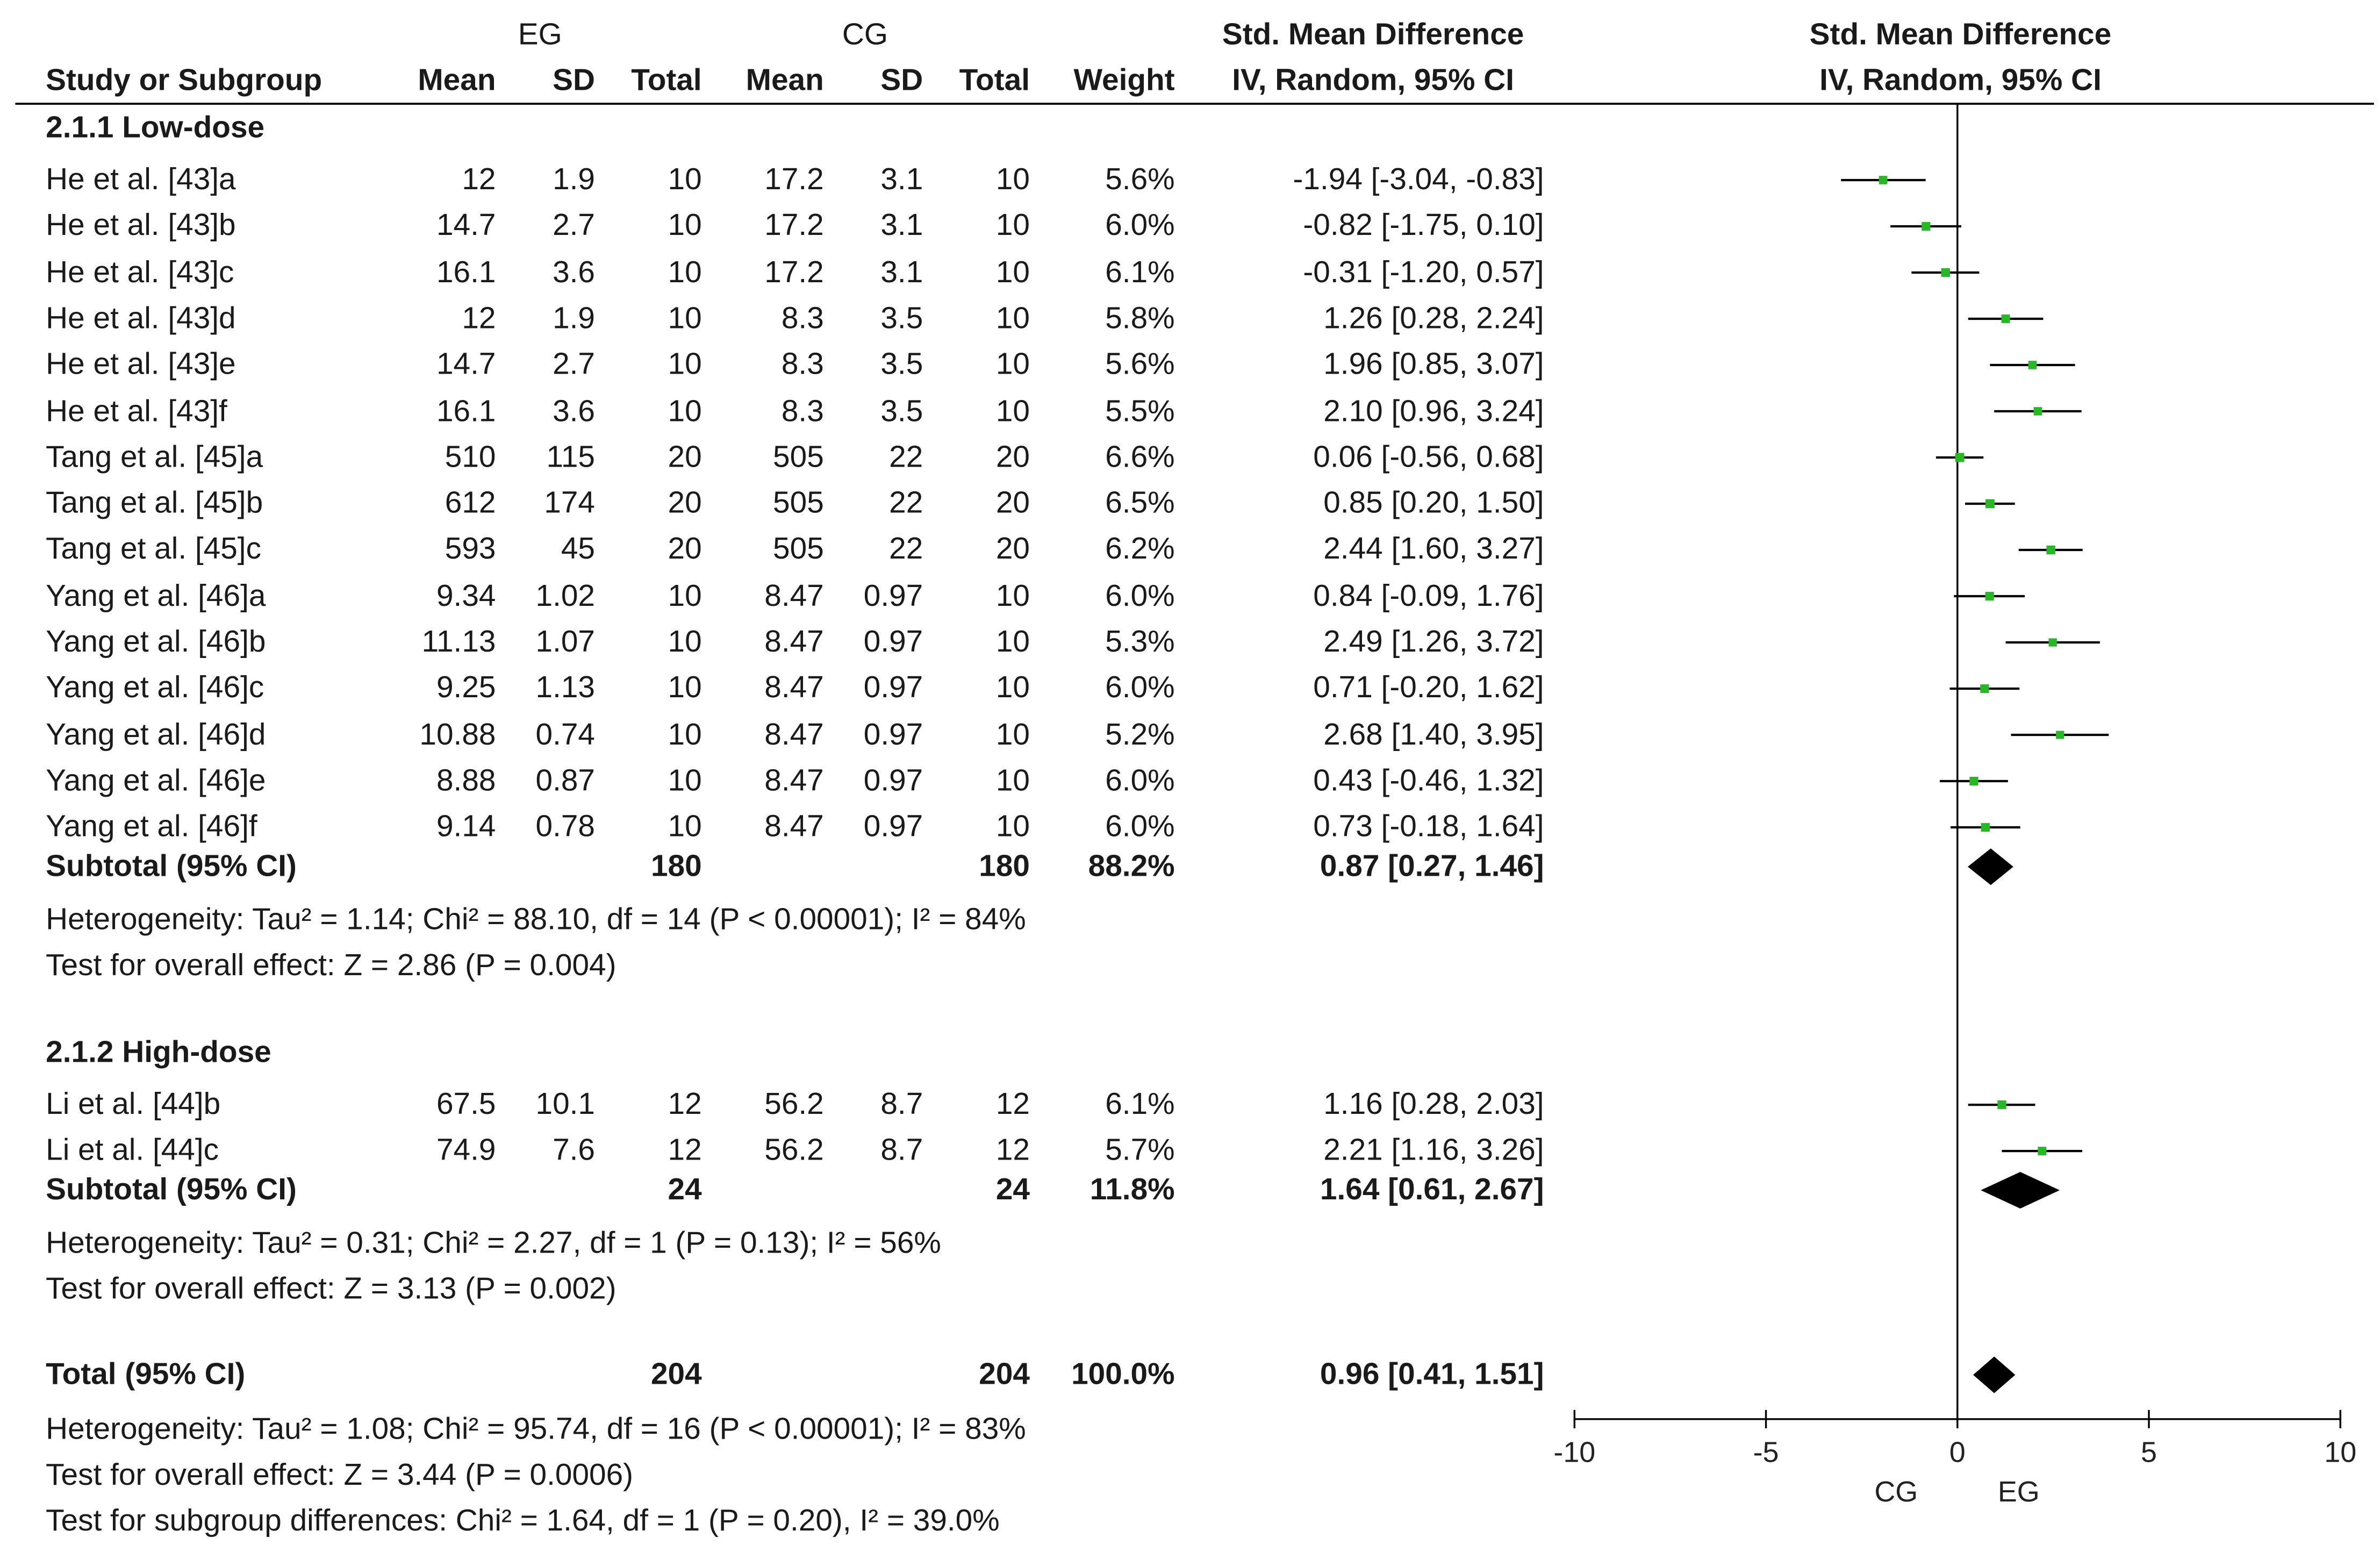  Describe the element at coordinates (171, 867) in the screenshot. I see `subtotal-label: Subtotal (95% CI)` at that location.